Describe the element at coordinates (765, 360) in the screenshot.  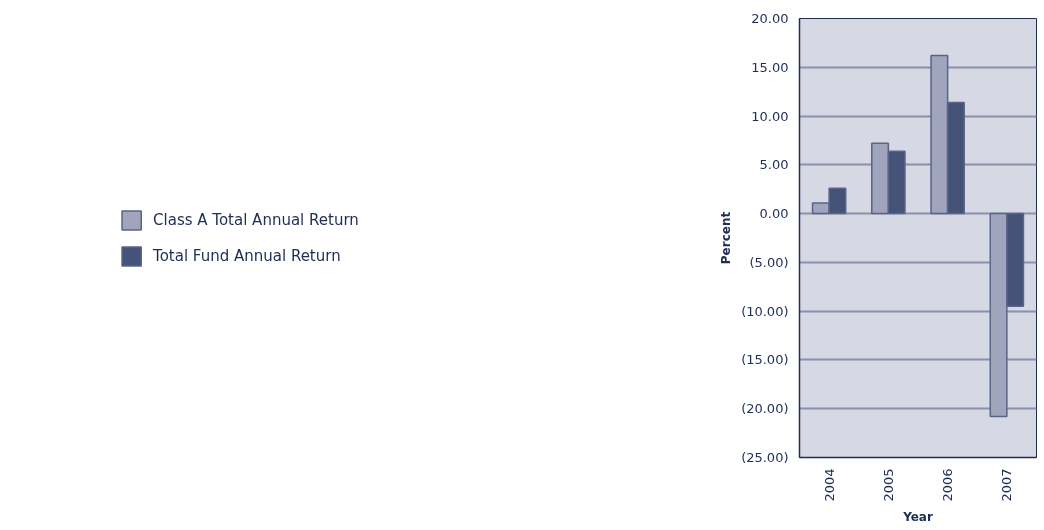
I see `y-tick-label: (15.00)` at that location.